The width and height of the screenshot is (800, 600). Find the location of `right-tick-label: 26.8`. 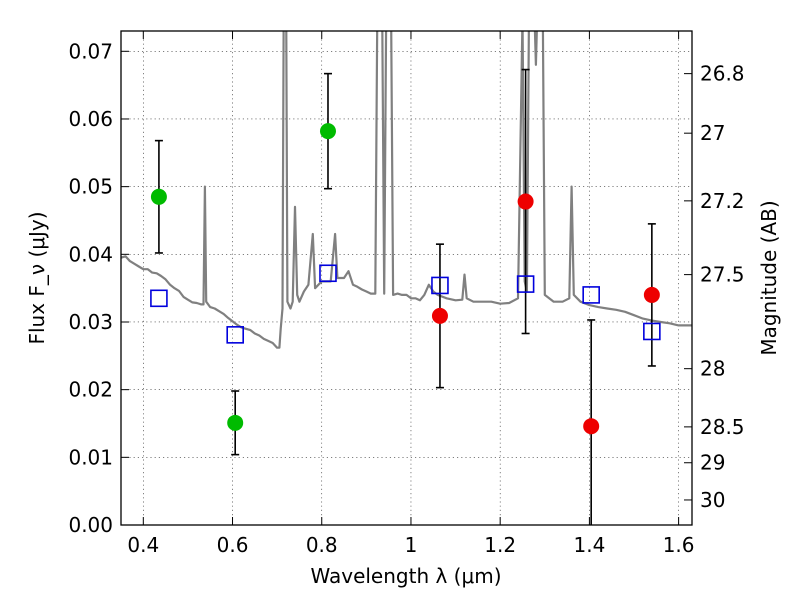

right-tick-label: 26.8 is located at coordinates (722, 74).